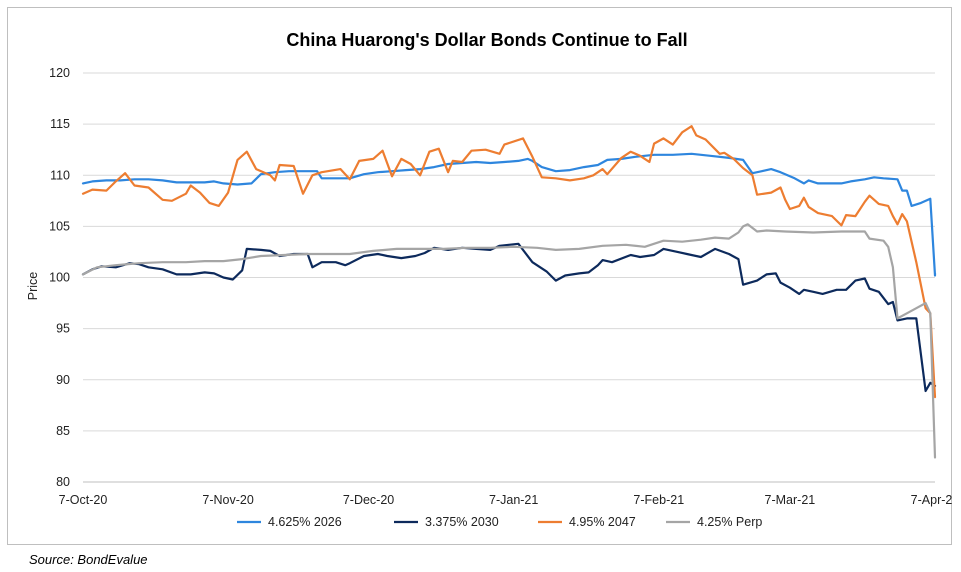 Image resolution: width=961 pixels, height=572 pixels. What do you see at coordinates (63, 482) in the screenshot?
I see `y-tick-label: 80` at bounding box center [63, 482].